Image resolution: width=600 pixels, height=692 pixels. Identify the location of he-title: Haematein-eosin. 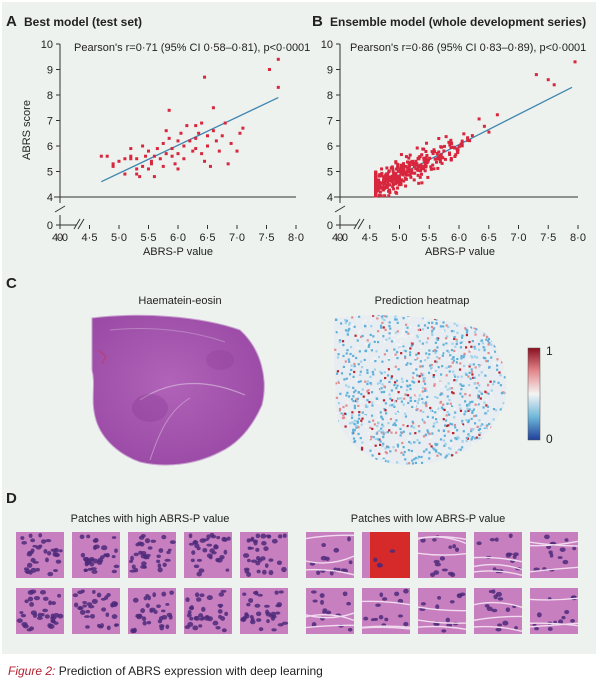
(179, 301).